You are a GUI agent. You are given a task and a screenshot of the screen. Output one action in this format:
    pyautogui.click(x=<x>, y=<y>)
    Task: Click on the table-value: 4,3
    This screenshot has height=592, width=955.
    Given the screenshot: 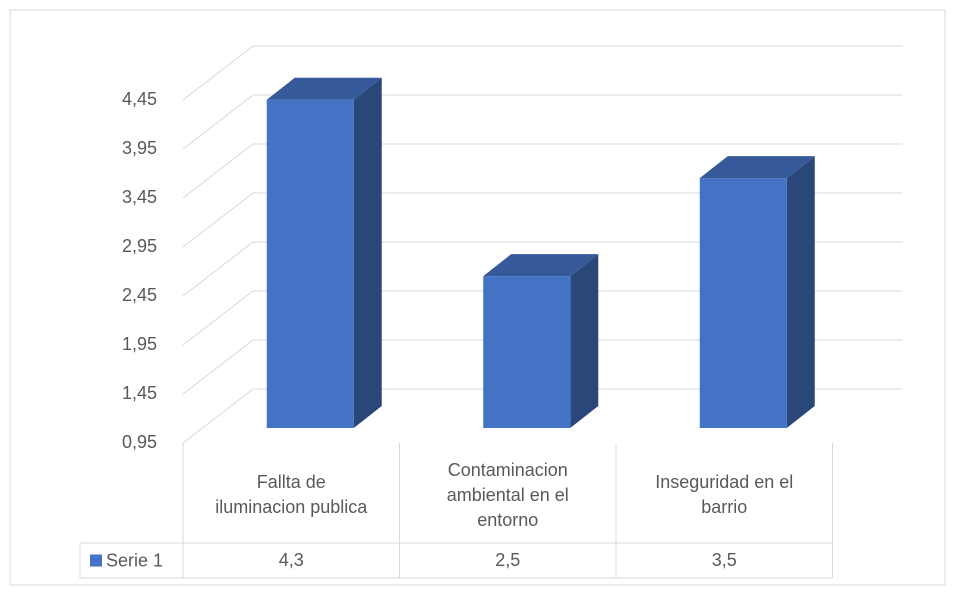 What is the action you would take?
    pyautogui.click(x=291, y=560)
    